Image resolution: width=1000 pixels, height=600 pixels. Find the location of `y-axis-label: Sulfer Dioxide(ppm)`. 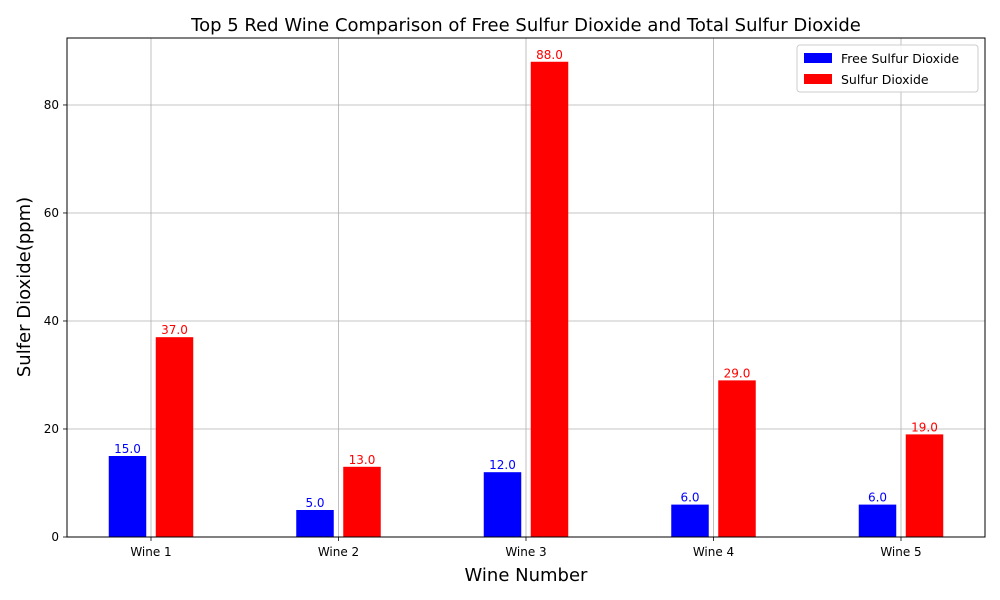

y-axis-label: Sulfer Dioxide(ppm) is located at coordinates (24, 287).